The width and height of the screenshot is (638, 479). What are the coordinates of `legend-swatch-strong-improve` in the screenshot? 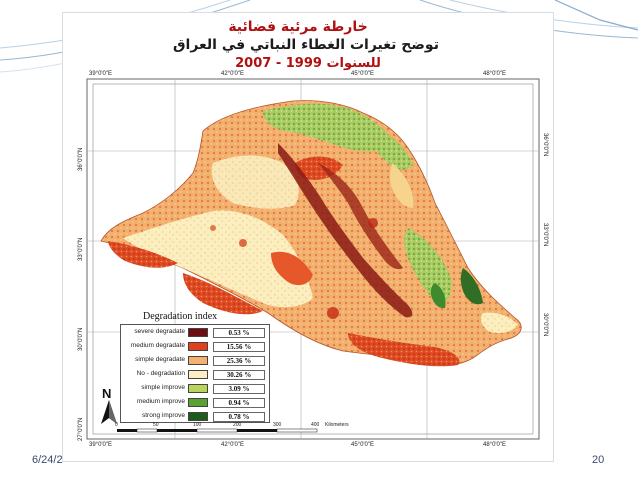 It's located at (198, 416).